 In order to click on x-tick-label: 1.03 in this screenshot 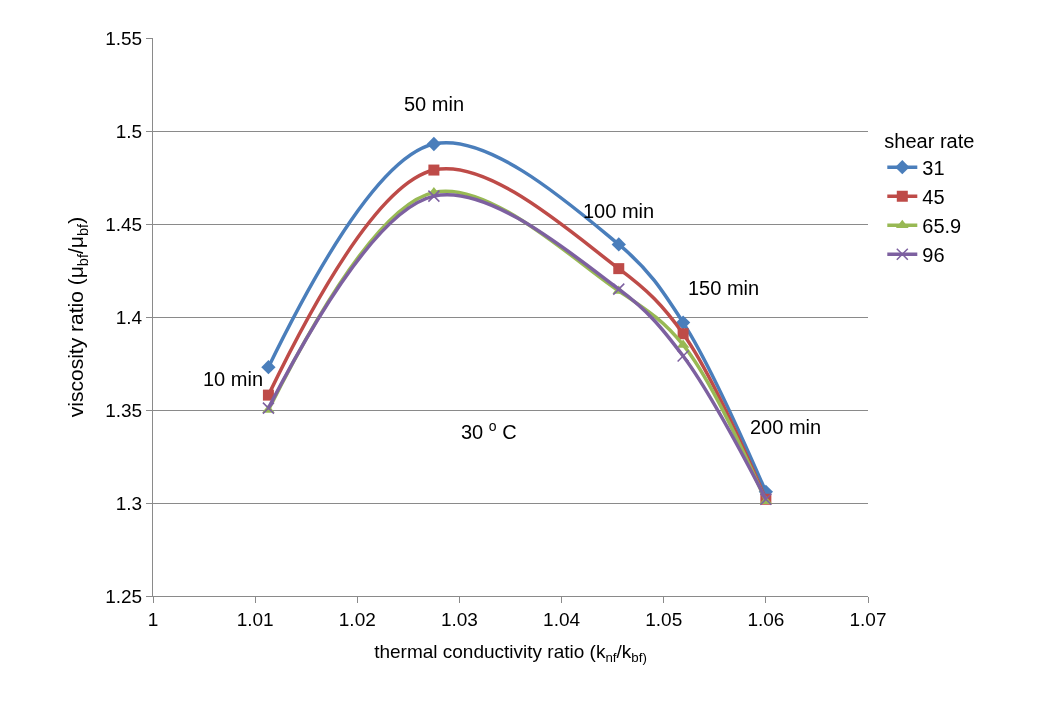, I will do `click(459, 619)`.